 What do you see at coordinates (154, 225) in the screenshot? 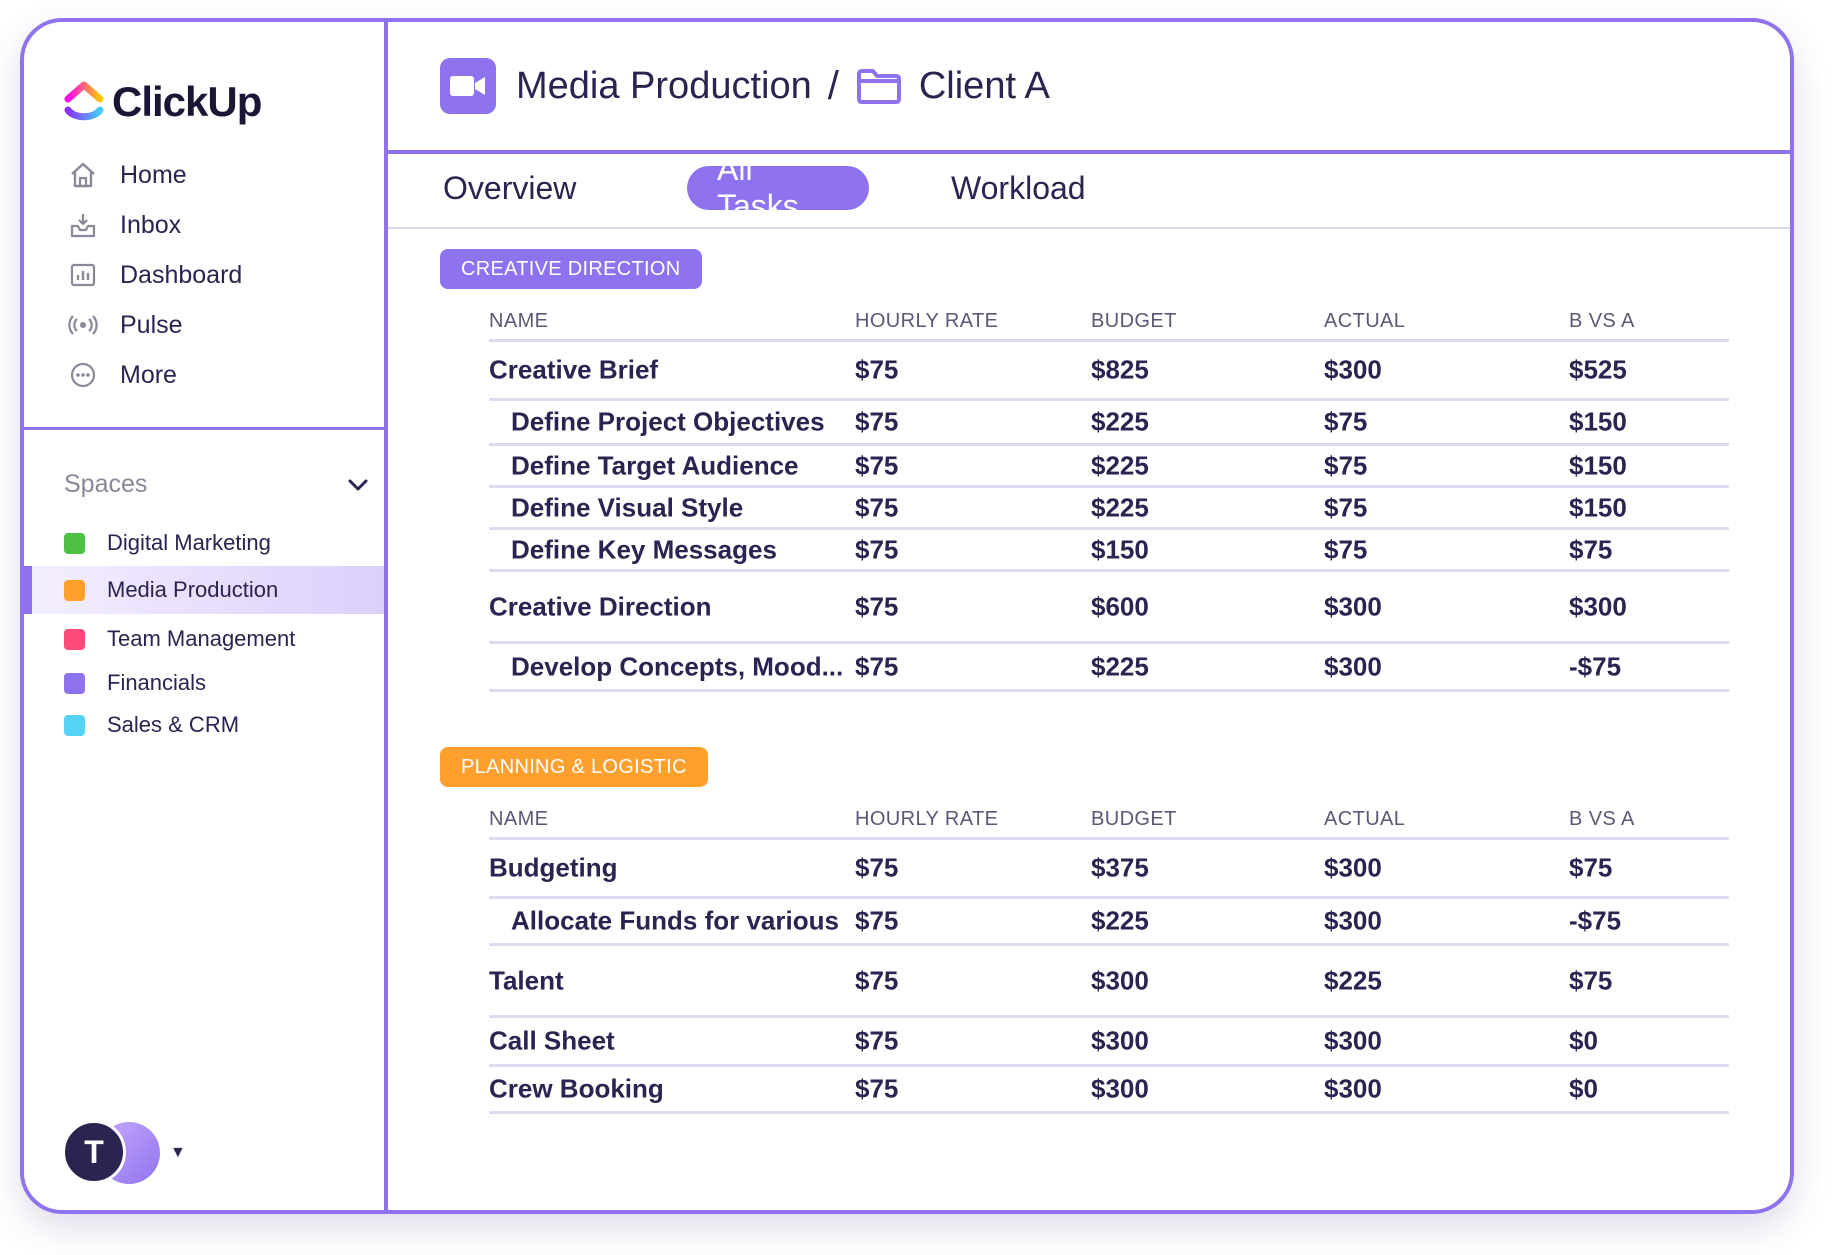
I see `nav-item-inbox: Inbox` at bounding box center [154, 225].